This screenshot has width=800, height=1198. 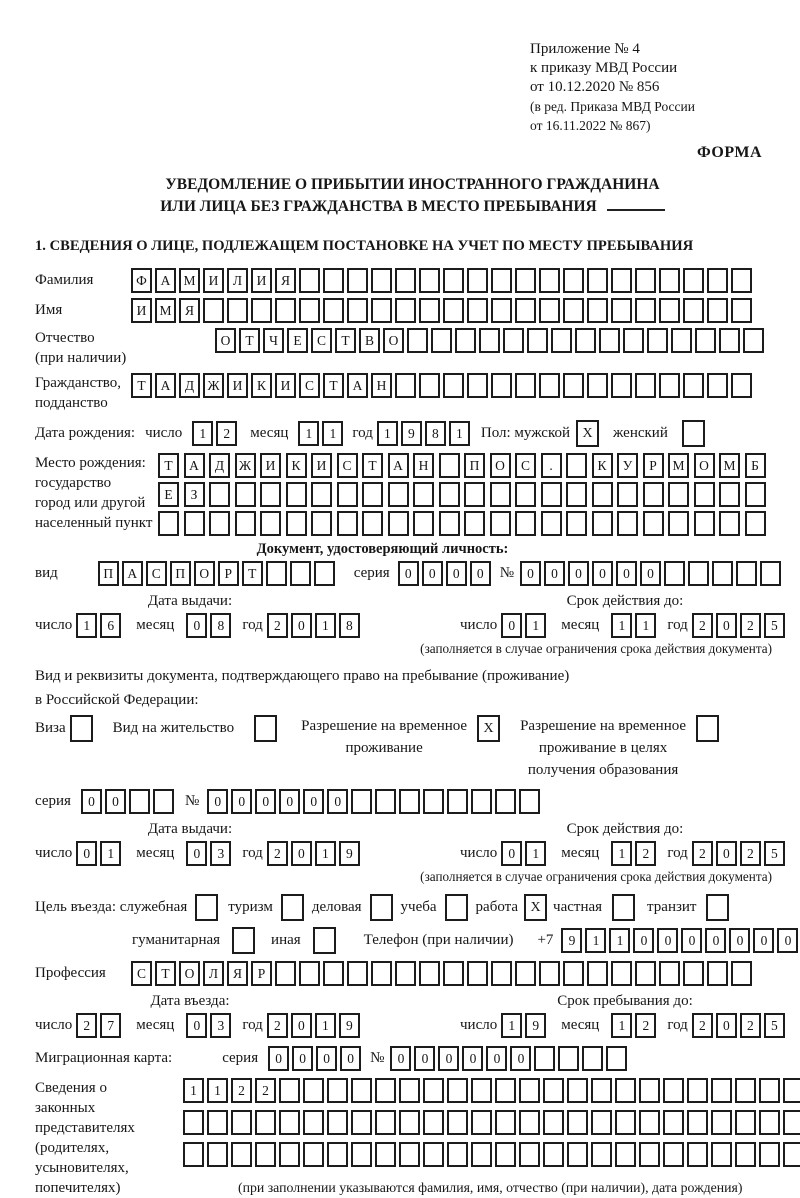 I want to click on char-cell: Д, so click(x=189, y=385).